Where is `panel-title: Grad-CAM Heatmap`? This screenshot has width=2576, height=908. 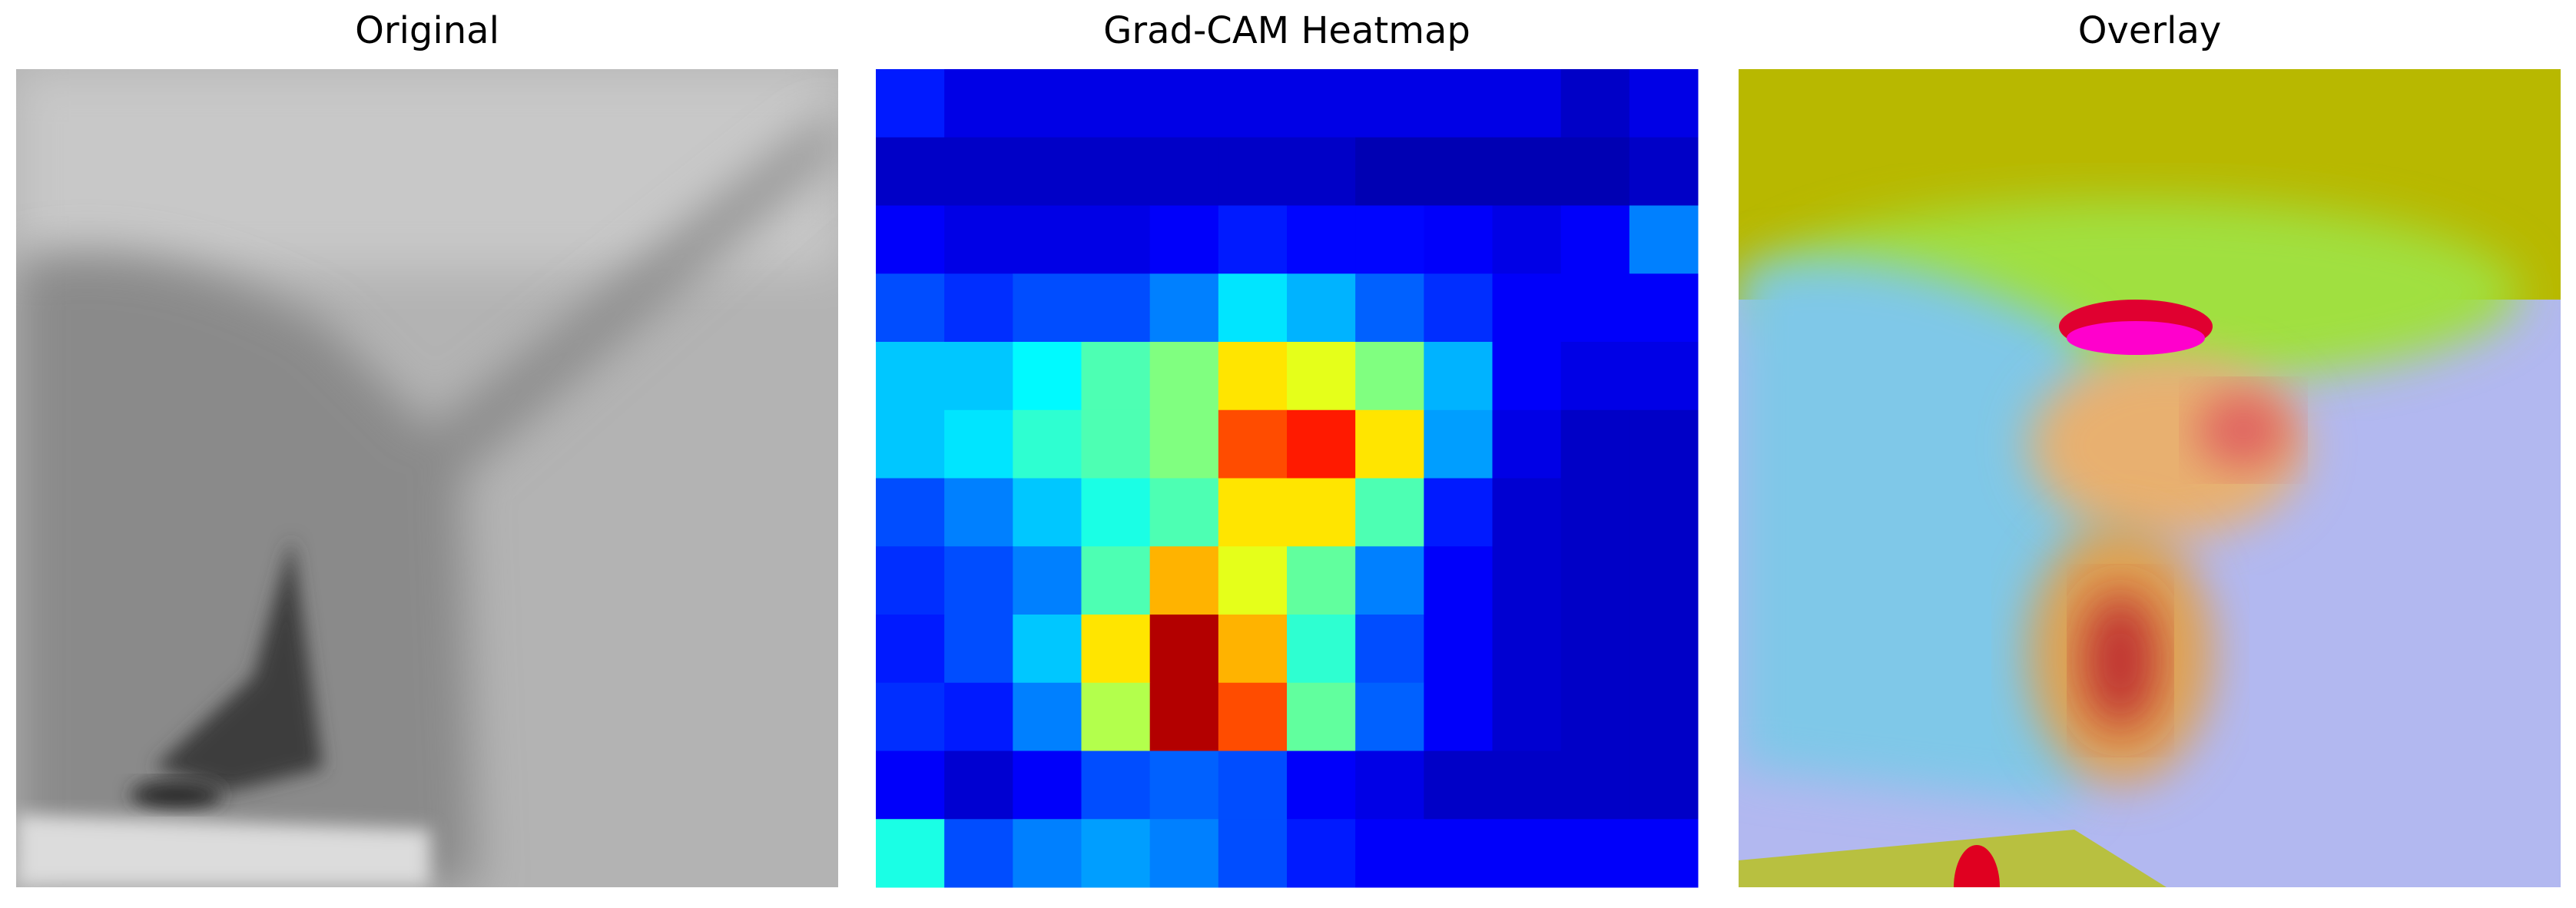 panel-title: Grad-CAM Heatmap is located at coordinates (1286, 31).